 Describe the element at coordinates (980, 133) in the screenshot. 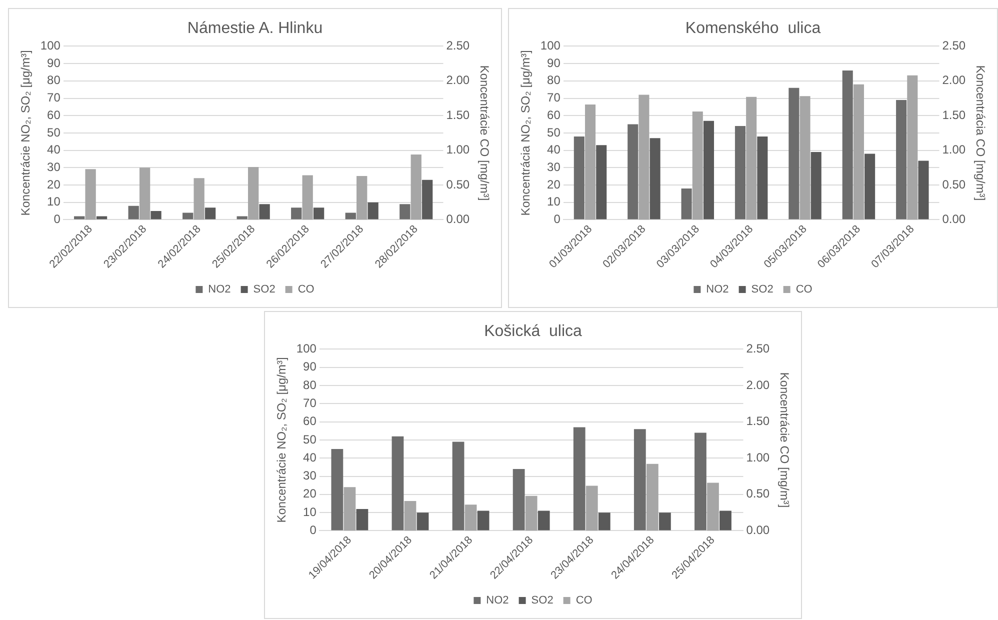

I see `y2-axis-title: Koncentrácia CO [mg/m³]` at that location.